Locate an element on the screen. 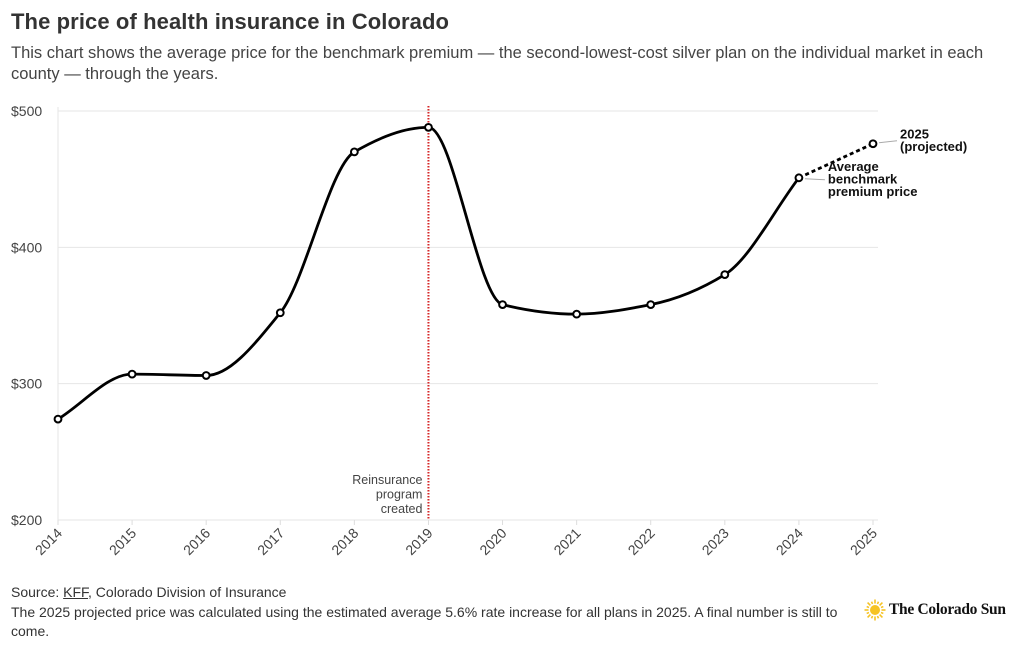  x-tick-label: 2020 is located at coordinates (492, 541).